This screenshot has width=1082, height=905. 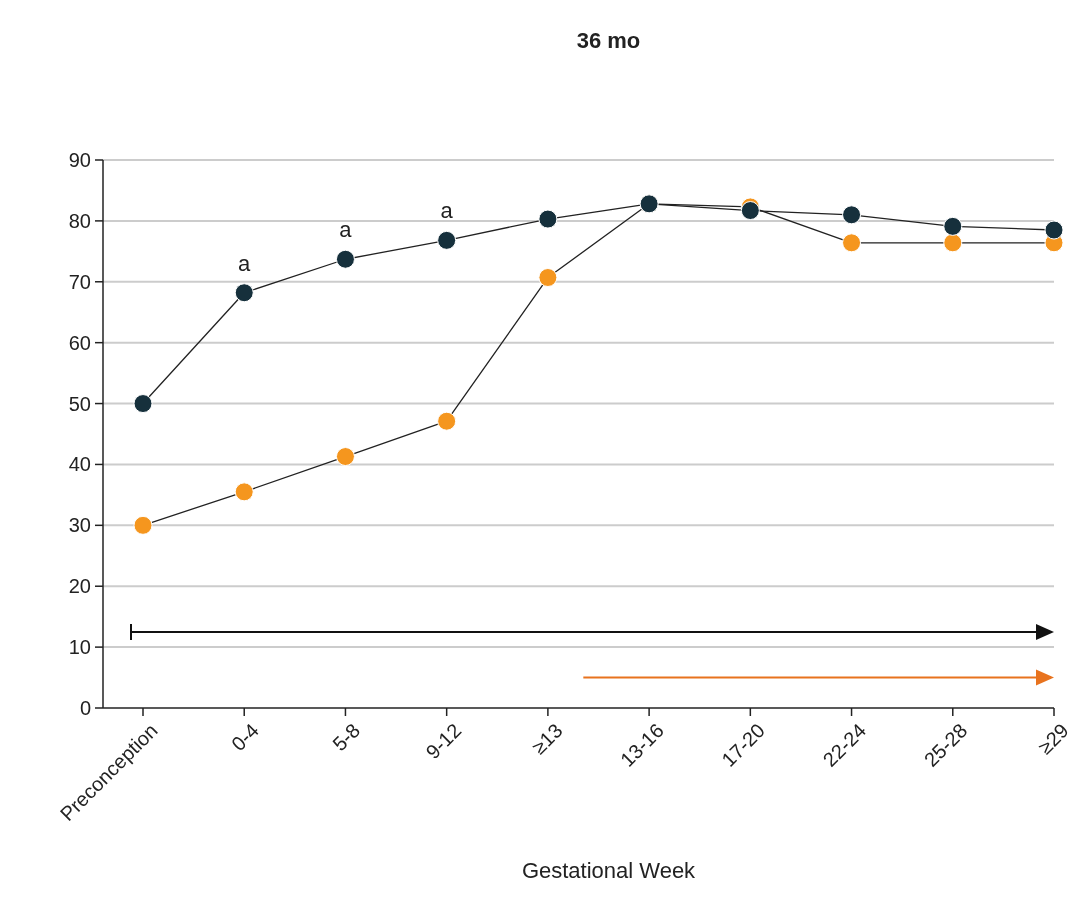 What do you see at coordinates (443, 741) in the screenshot?
I see `x-tick-label: 9-12` at bounding box center [443, 741].